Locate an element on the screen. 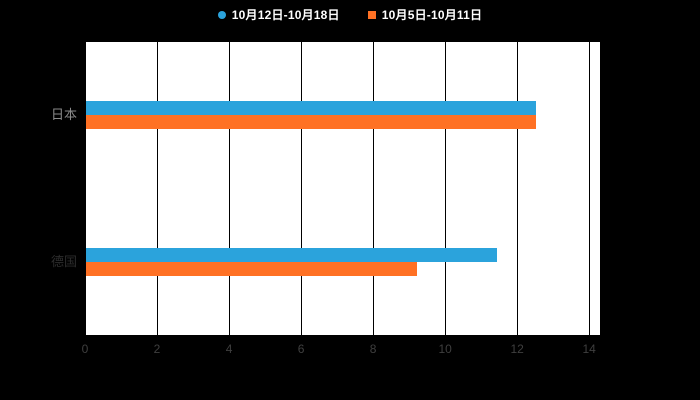 Image resolution: width=700 pixels, height=400 pixels. x-axis-tick-4: 4 is located at coordinates (229, 349).